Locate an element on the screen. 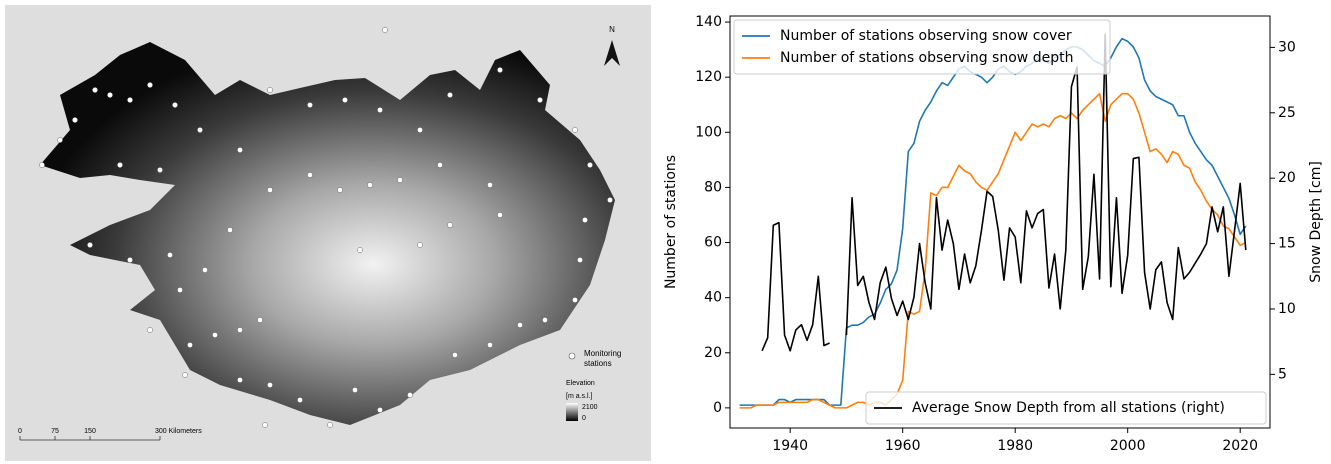  y-axis-label: Number of stations is located at coordinates (671, 222).